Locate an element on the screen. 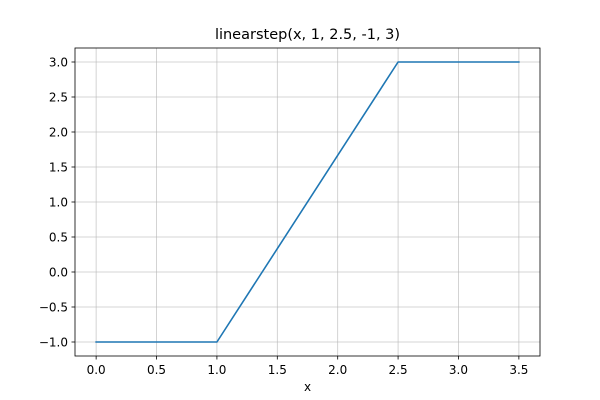 Image resolution: width=600 pixels, height=400 pixels. y-tick-label: 0.5 is located at coordinates (58, 237).